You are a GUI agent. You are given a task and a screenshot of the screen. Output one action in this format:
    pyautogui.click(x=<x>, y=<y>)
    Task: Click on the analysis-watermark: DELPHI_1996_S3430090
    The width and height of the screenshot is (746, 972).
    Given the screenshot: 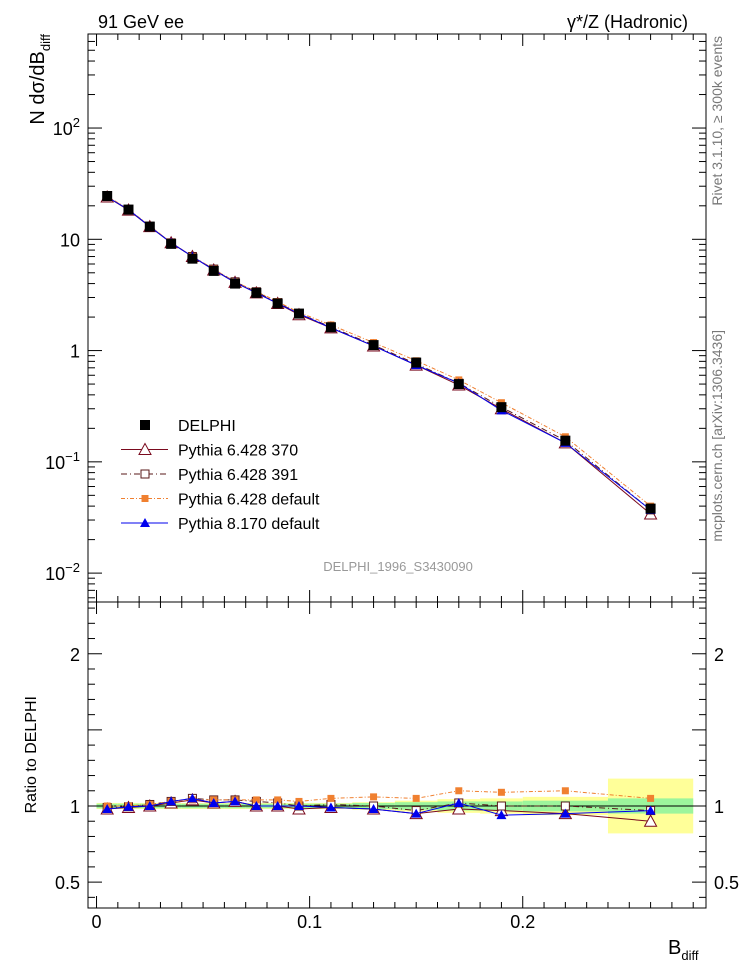 What is the action you would take?
    pyautogui.click(x=398, y=566)
    